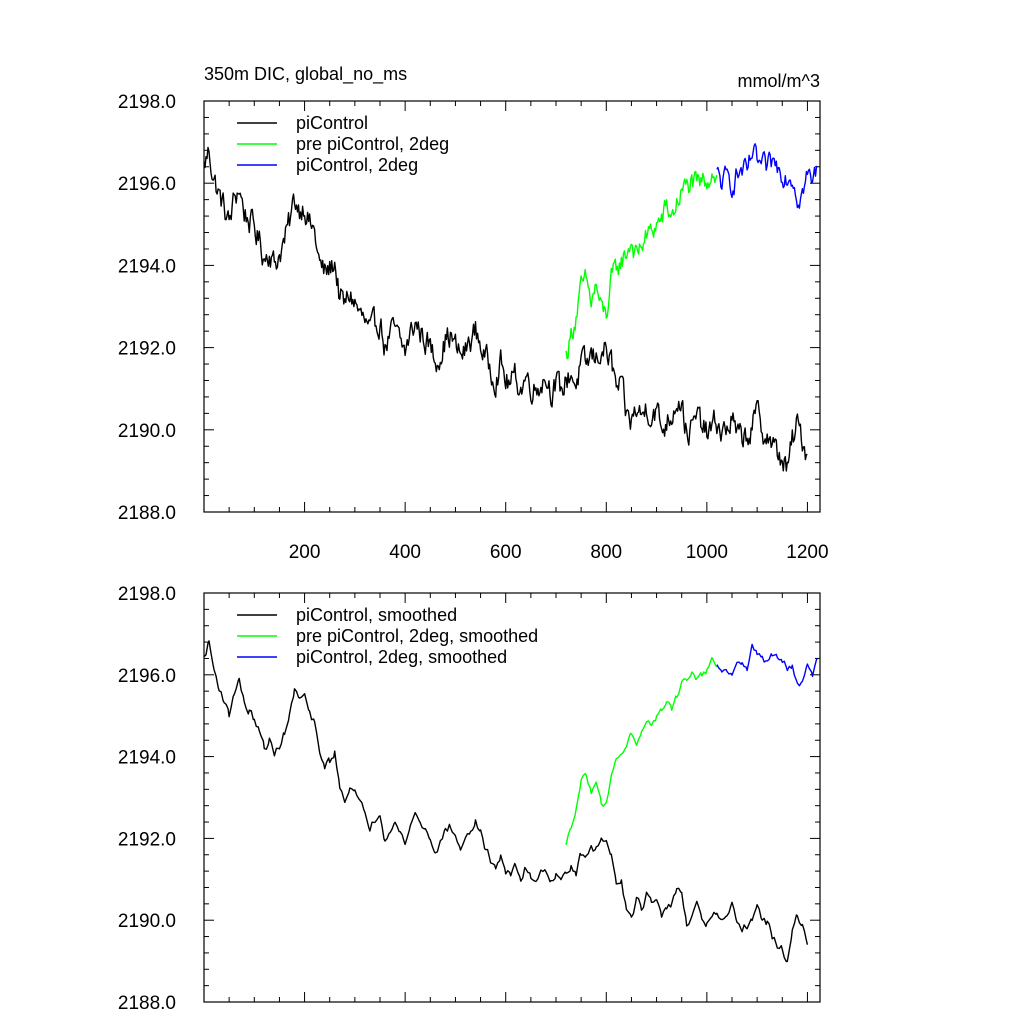 Image resolution: width=1024 pixels, height=1029 pixels. Describe the element at coordinates (372, 144) in the screenshot. I see `legend-label-1: pre piControl, 2deg` at that location.